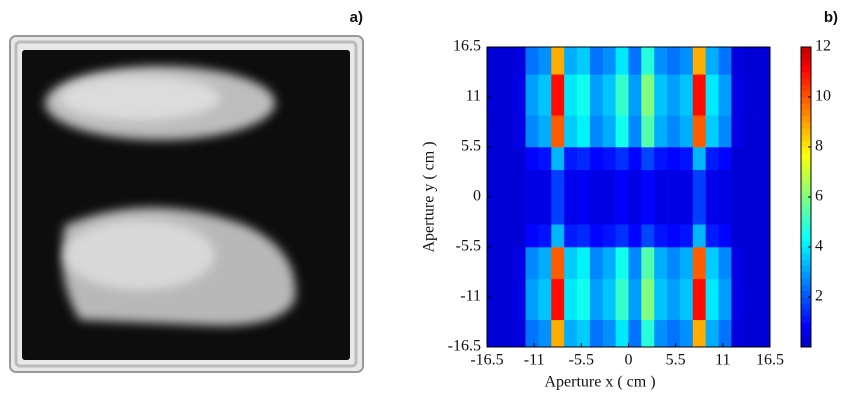 The image size is (850, 405). I want to click on panel-label: a), so click(356, 17).